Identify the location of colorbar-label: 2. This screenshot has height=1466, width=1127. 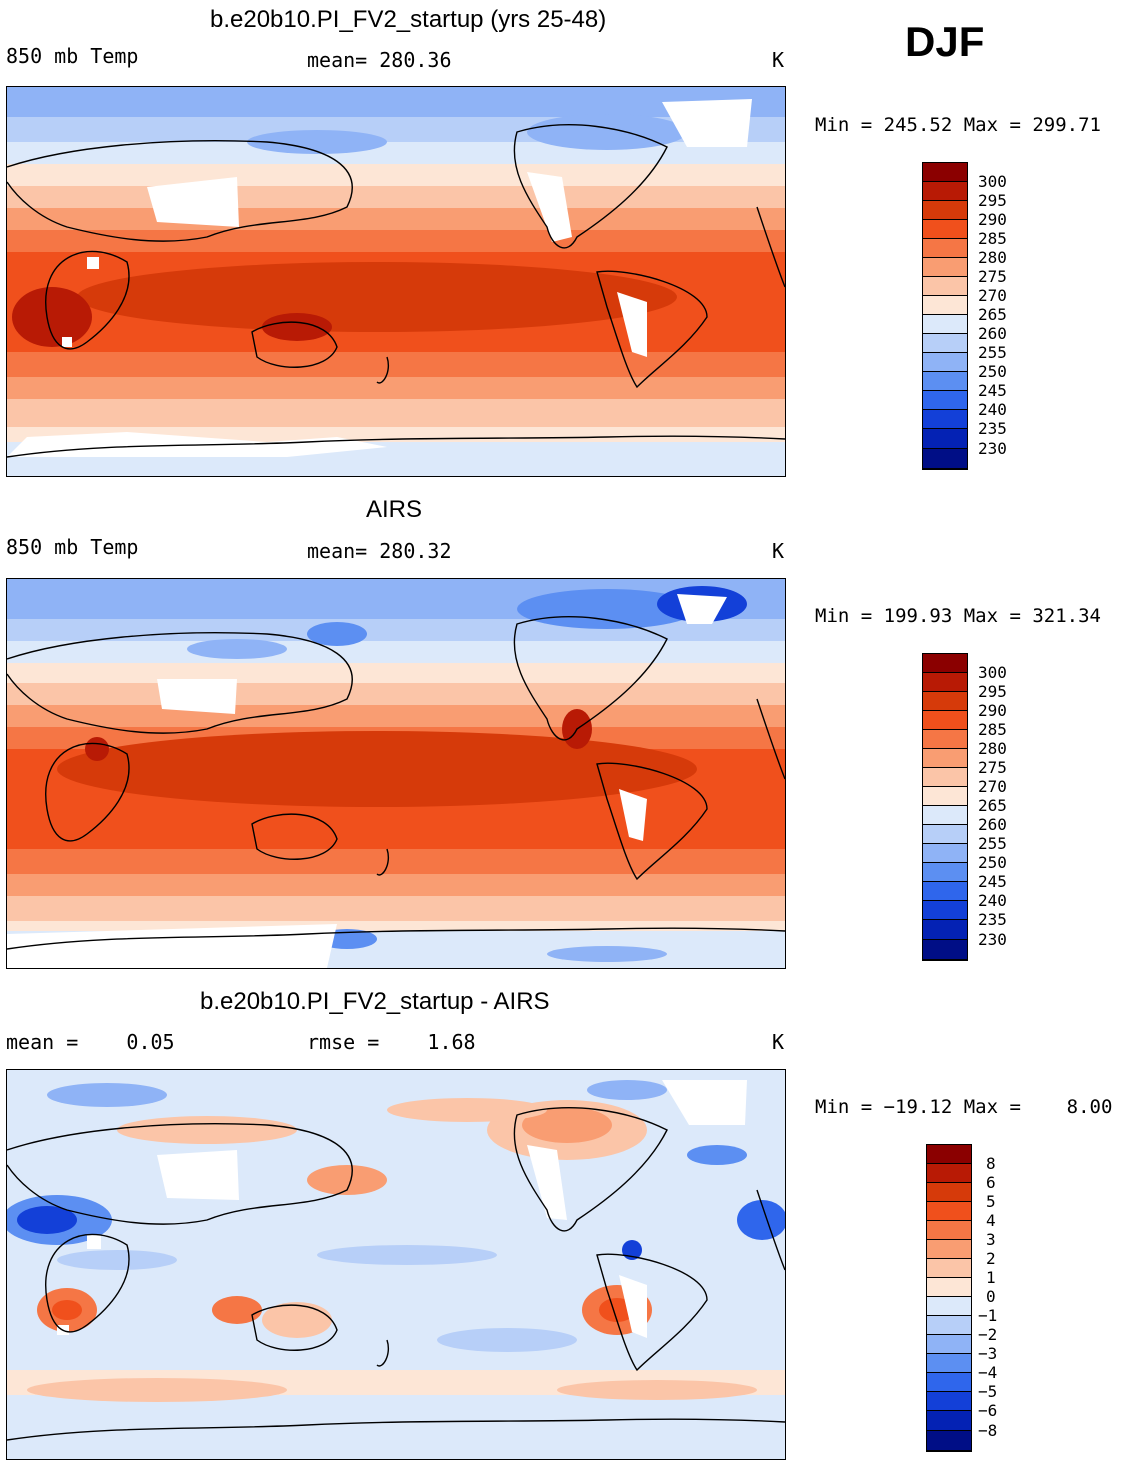
(991, 1258).